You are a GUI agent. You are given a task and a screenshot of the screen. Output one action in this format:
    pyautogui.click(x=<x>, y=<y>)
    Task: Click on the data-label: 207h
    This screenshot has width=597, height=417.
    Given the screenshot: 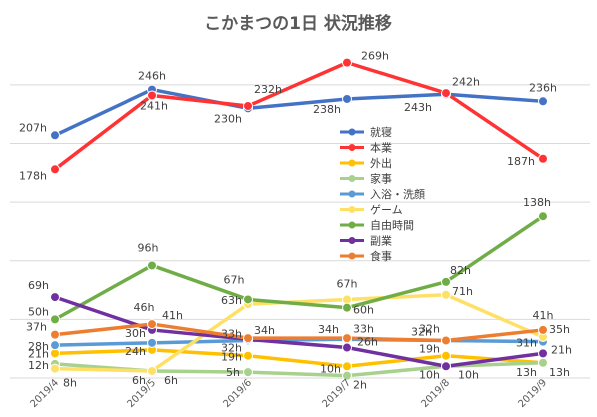 What is the action you would take?
    pyautogui.click(x=33, y=127)
    